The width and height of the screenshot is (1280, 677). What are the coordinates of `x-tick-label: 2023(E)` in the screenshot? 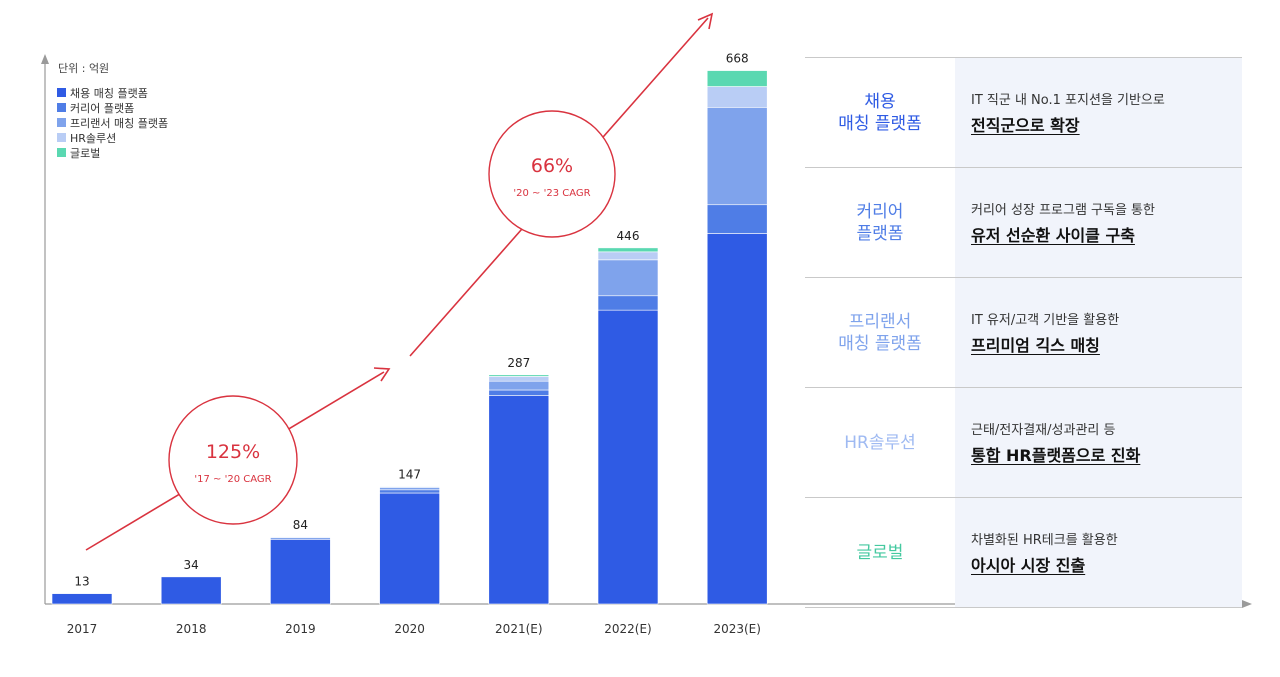 It's located at (736, 629).